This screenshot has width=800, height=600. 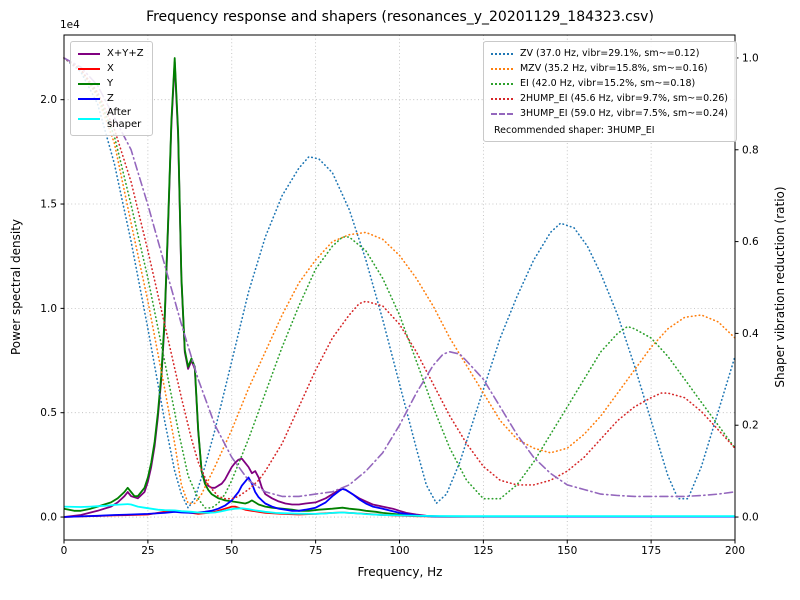 I want to click on y-left-tick-label: 0.0, so click(x=48, y=518).